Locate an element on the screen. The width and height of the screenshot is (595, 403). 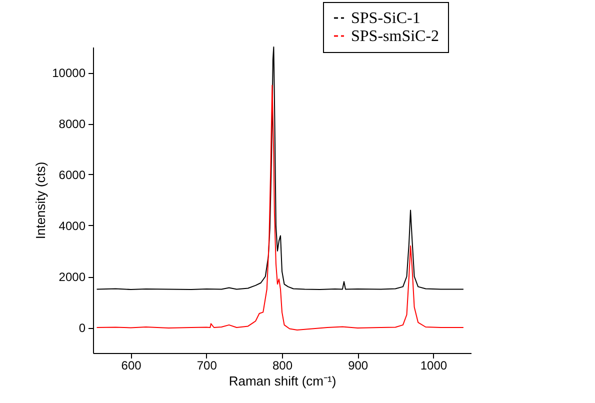
y-tick-label: 2000 is located at coordinates (72, 277).